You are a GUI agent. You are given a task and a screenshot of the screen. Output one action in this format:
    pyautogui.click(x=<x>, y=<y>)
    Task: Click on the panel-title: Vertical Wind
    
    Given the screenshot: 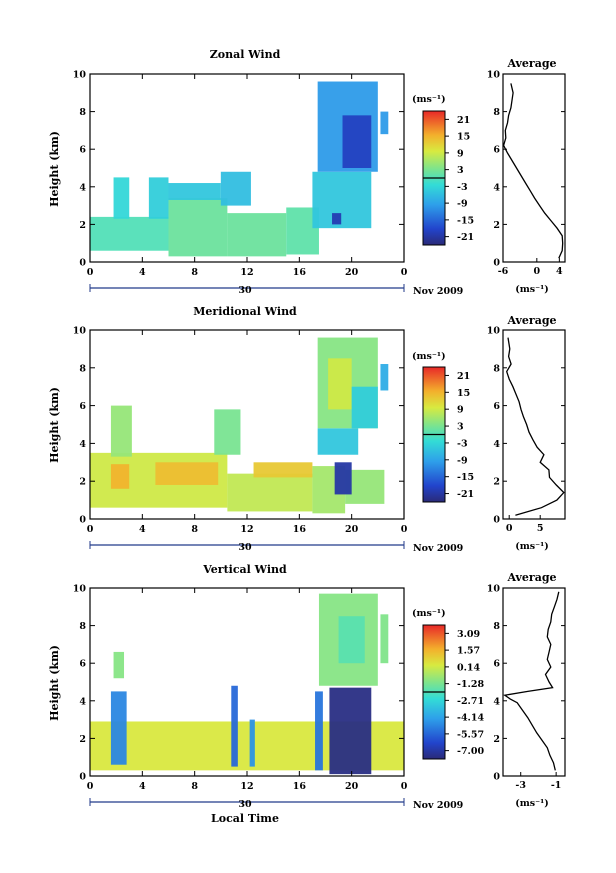 What is the action you would take?
    pyautogui.click(x=244, y=569)
    